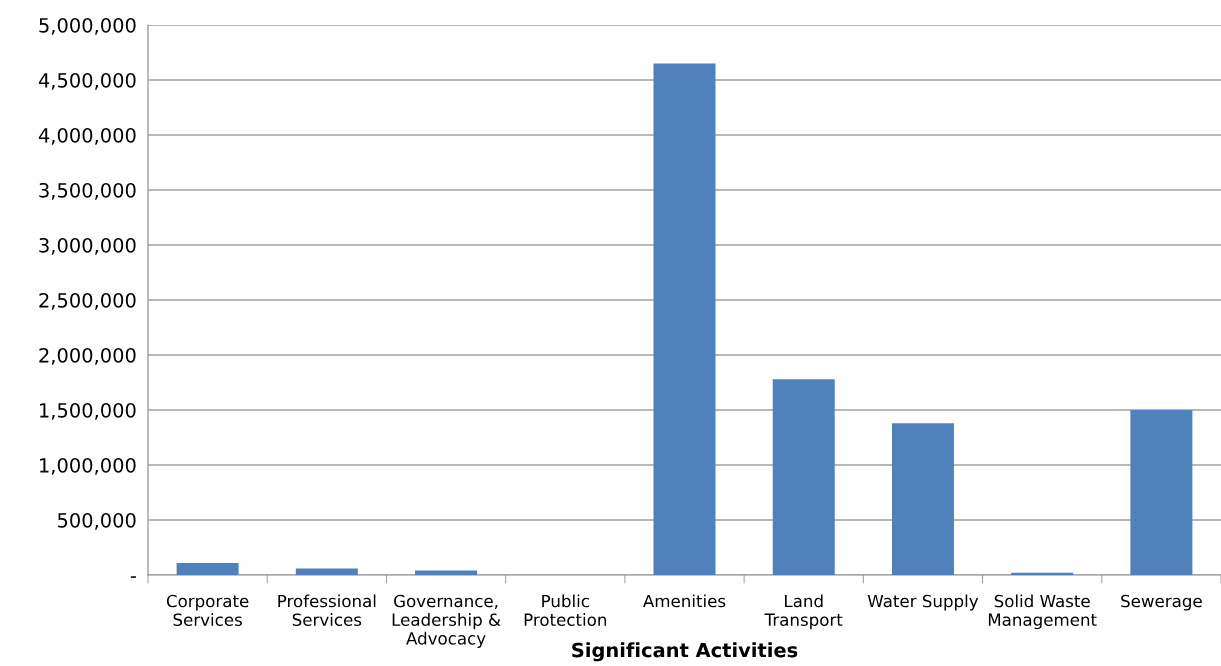 The height and width of the screenshot is (666, 1221). What do you see at coordinates (446, 621) in the screenshot?
I see `x-tick-label: Governance, Leadership & Advocacy` at bounding box center [446, 621].